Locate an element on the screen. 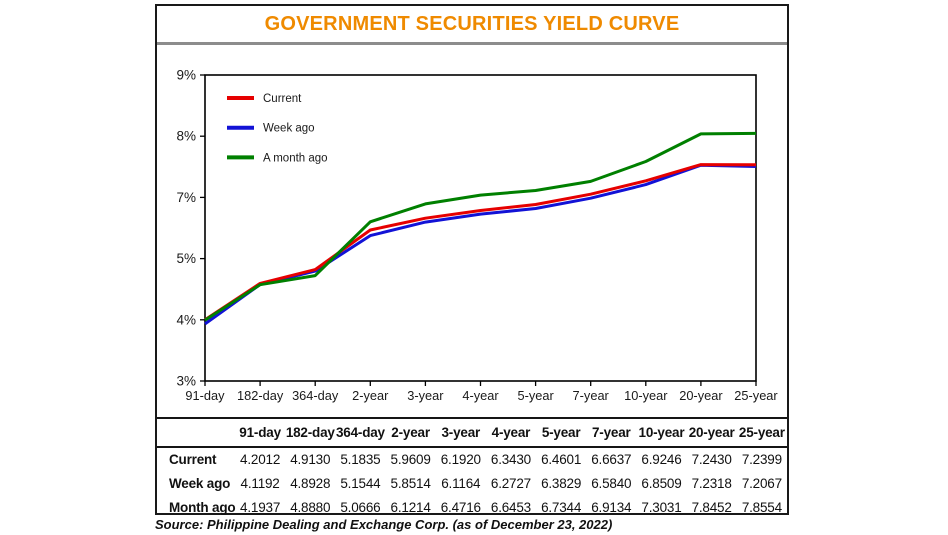 This screenshot has height=535, width=948. table-cell: 7.3031 is located at coordinates (661, 507).